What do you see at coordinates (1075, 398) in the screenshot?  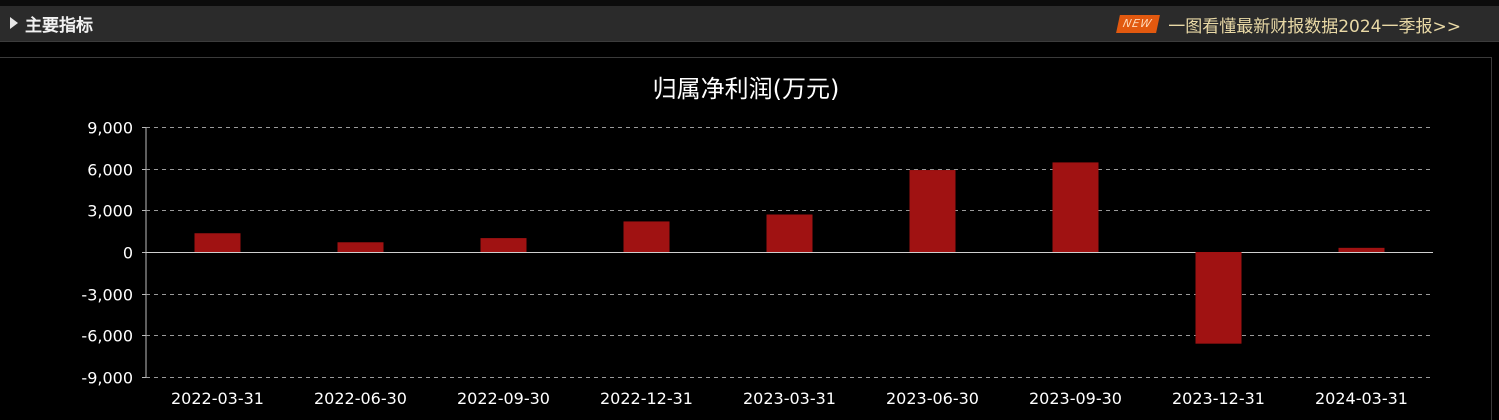 I see `x-tick-label: 2023-09-30` at bounding box center [1075, 398].